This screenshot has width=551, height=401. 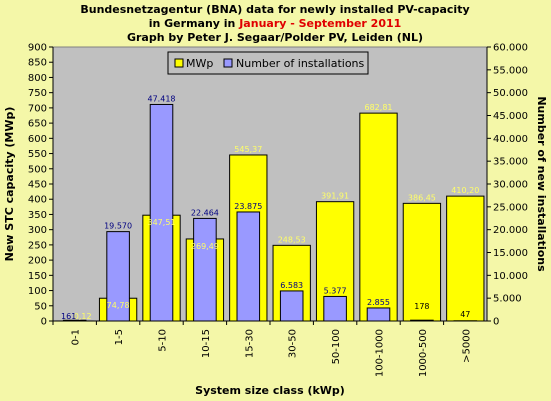 I want to click on legend: MWp Number of installations, so click(x=268, y=63).